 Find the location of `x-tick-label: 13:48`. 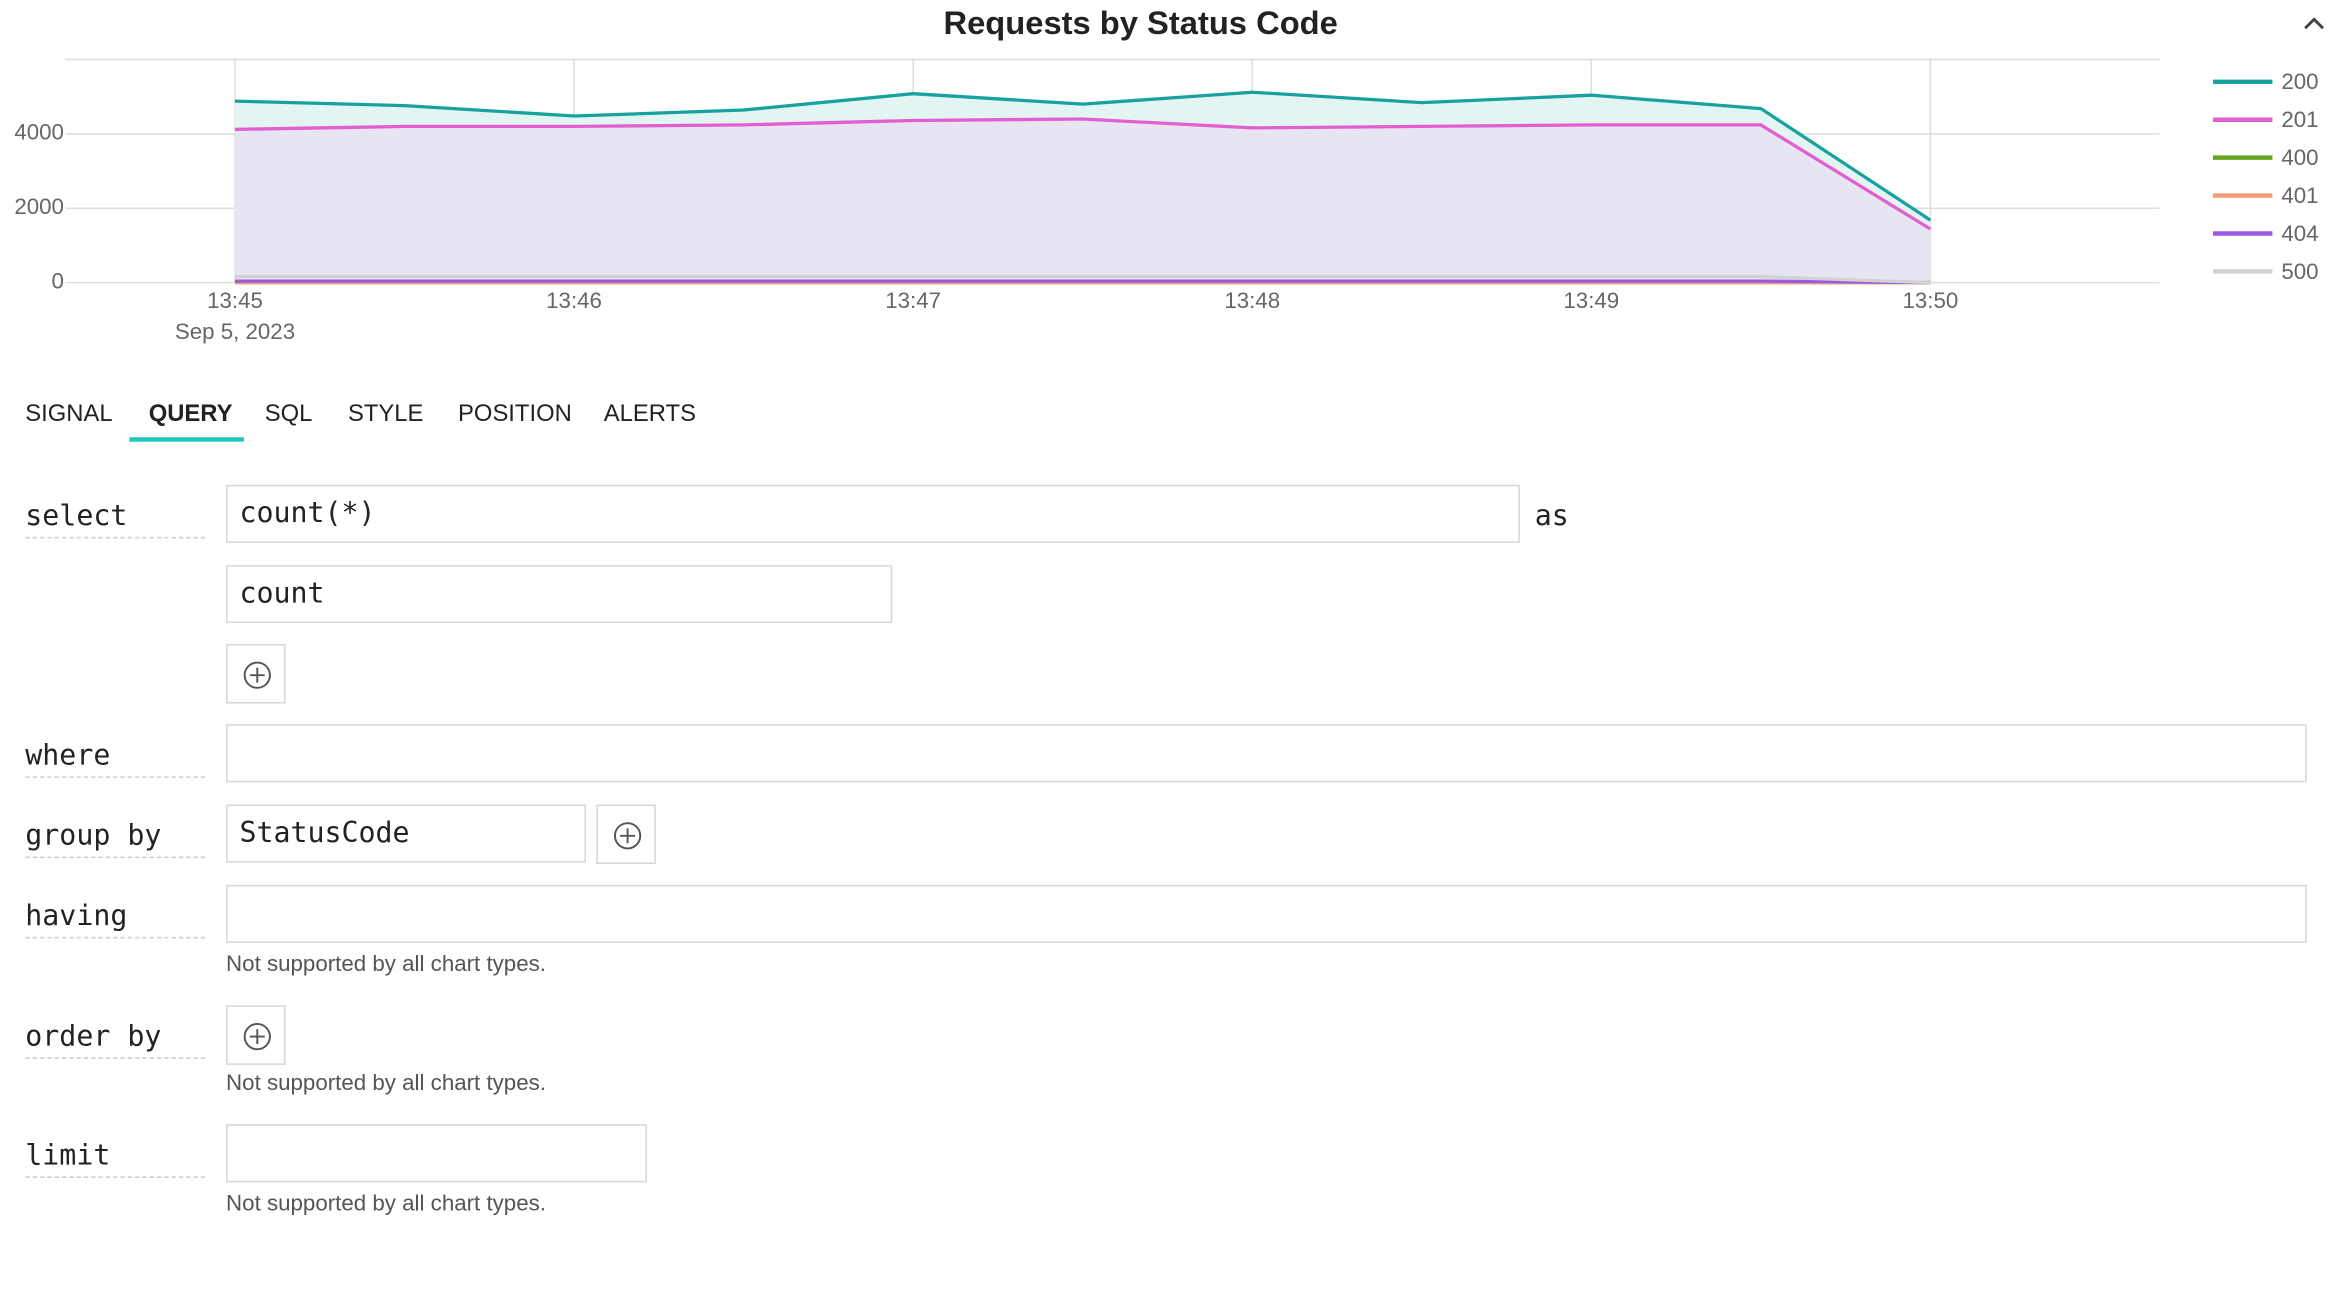

x-tick-label: 13:48 is located at coordinates (1252, 300).